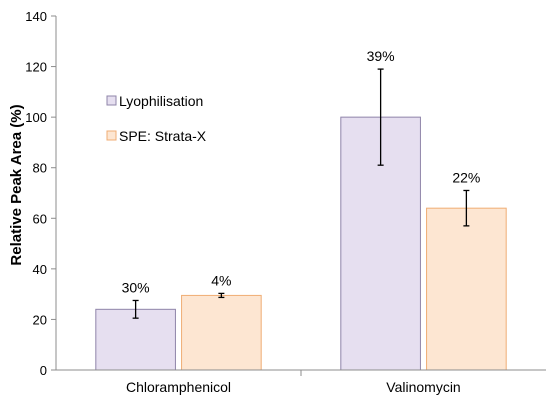 The width and height of the screenshot is (550, 401). I want to click on y-tick-label: 100, so click(36, 117).